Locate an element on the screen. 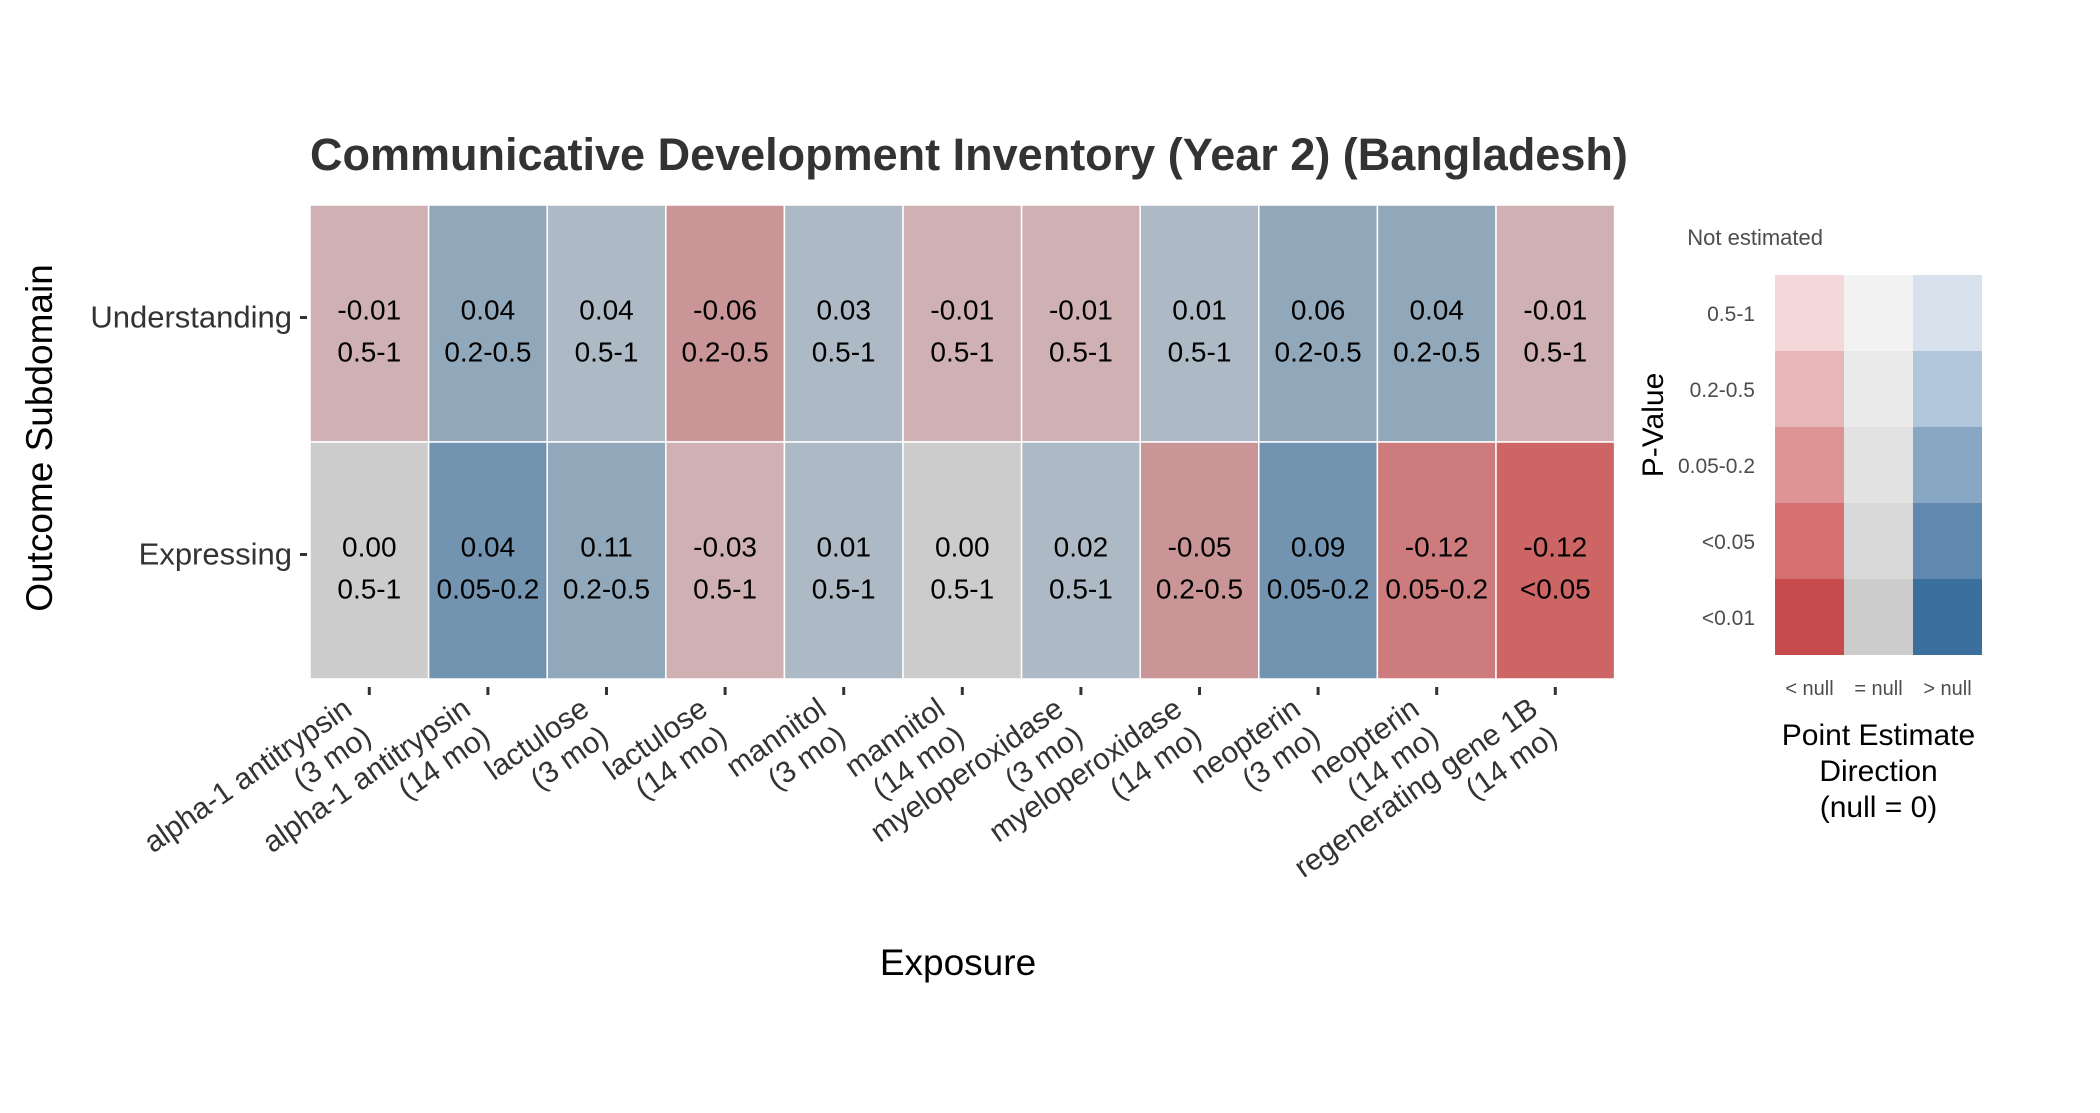  cell-pvalue-label: <0.05 is located at coordinates (1555, 589).